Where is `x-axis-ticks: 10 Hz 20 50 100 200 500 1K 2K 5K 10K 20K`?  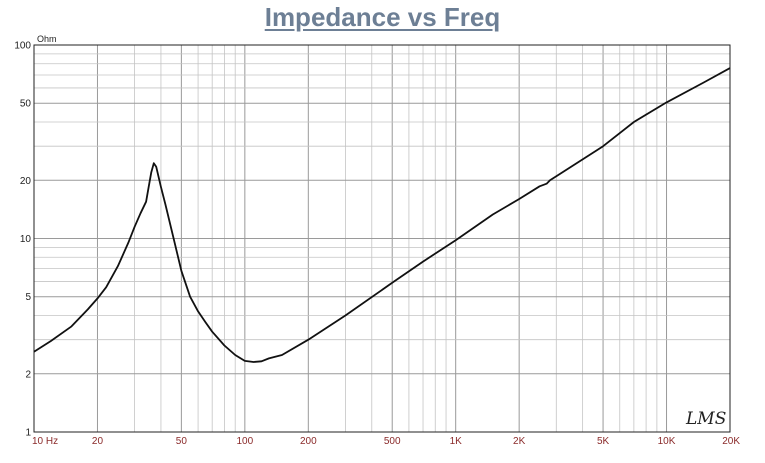
x-axis-ticks: 10 Hz 20 50 100 200 500 1K 2K 5K 10K 20K is located at coordinates (386, 441).